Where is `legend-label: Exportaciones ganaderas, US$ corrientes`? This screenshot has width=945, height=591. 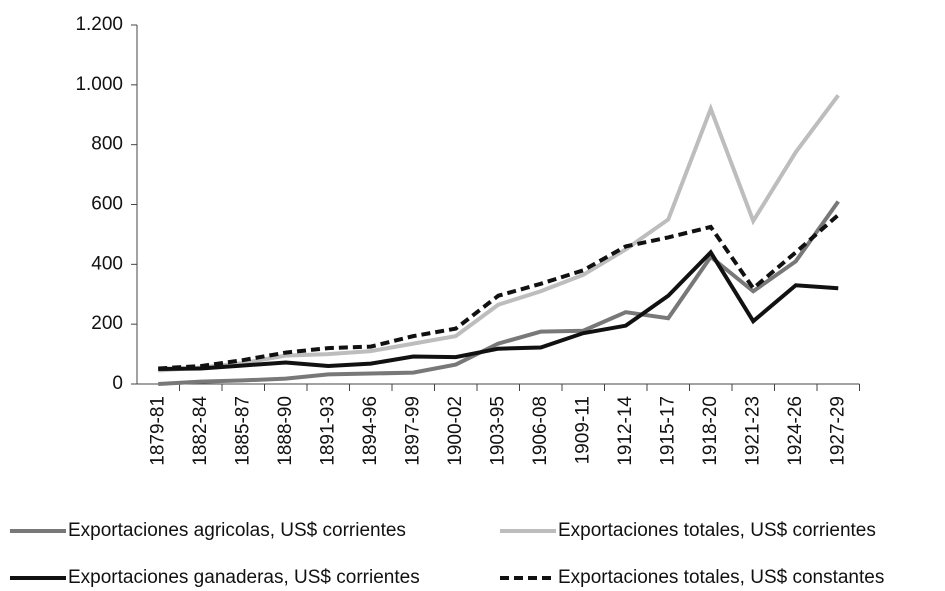 legend-label: Exportaciones ganaderas, US$ corrientes is located at coordinates (244, 577).